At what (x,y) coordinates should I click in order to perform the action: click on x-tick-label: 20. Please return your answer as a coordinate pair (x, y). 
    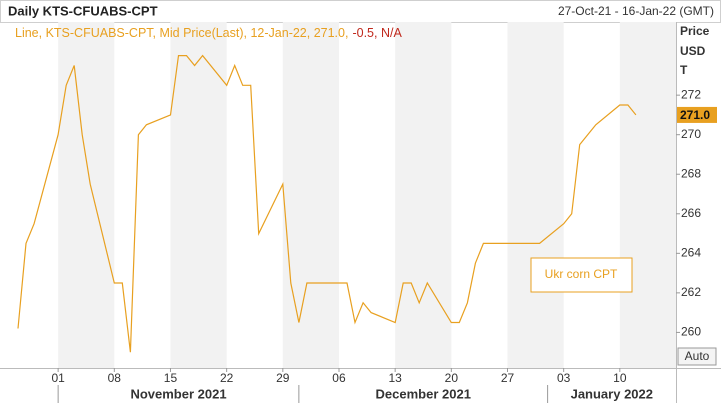
    Looking at the image, I should click on (452, 378).